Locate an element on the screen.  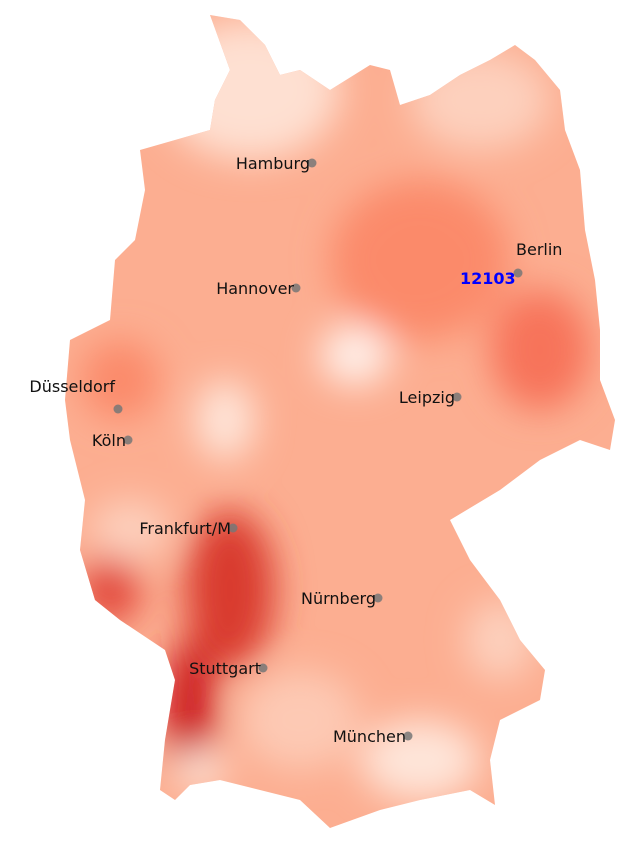
city-label: München is located at coordinates (369, 736).